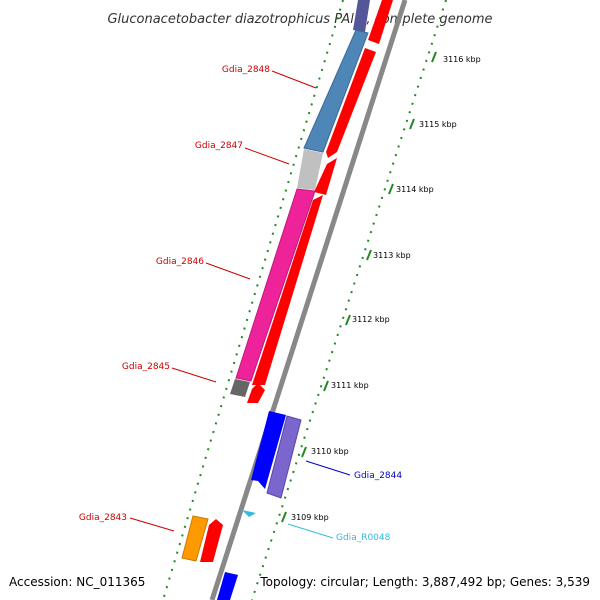 This screenshot has height=600, width=600. Describe the element at coordinates (249, 513) in the screenshot. I see `trna-marker` at that location.